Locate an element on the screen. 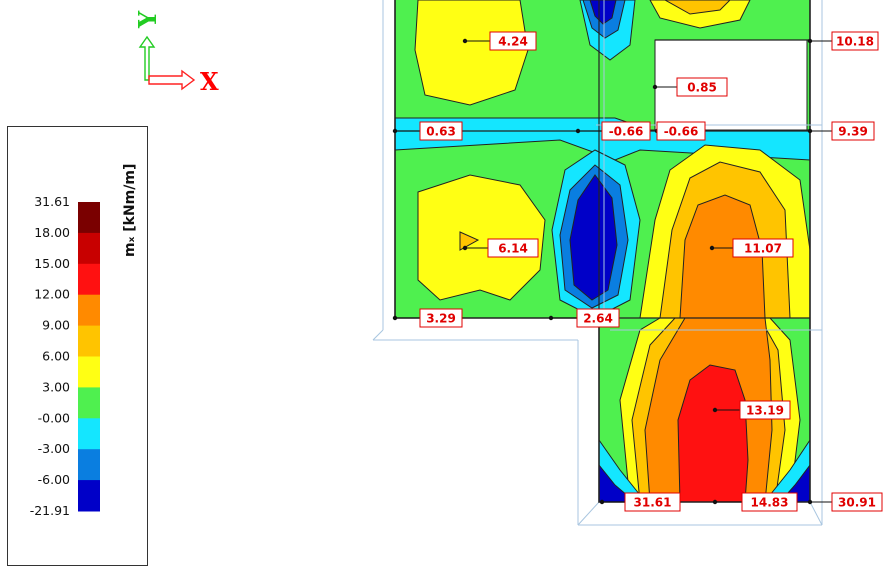  value-label: 14.83 is located at coordinates (770, 503).